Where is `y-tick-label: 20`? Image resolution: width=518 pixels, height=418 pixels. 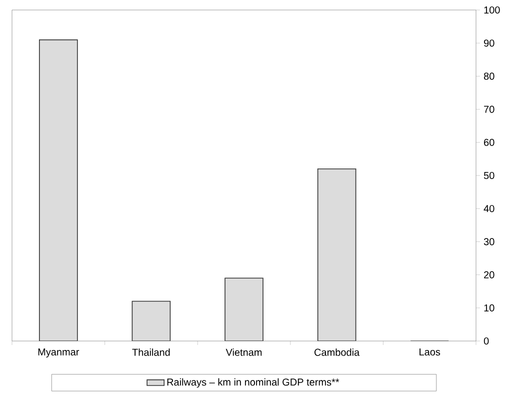 y-tick-label: 20 is located at coordinates (489, 274).